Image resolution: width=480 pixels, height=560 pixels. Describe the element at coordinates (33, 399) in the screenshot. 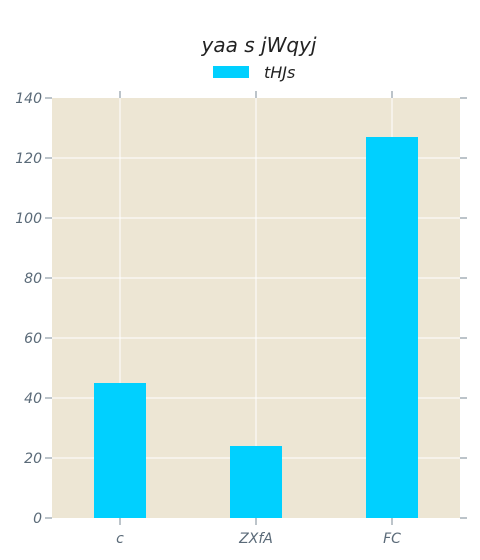

I see `y-tick-label: 40` at that location.